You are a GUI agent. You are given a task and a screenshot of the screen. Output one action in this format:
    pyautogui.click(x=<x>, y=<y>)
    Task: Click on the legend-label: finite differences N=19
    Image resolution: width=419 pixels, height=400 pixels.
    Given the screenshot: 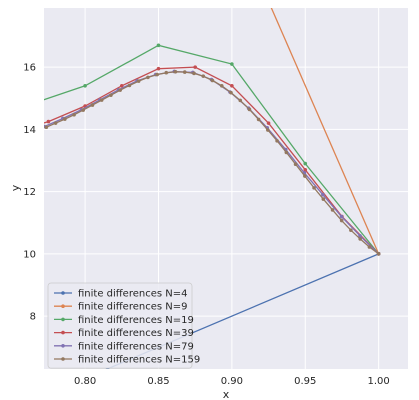 What is the action you would take?
    pyautogui.click(x=136, y=320)
    